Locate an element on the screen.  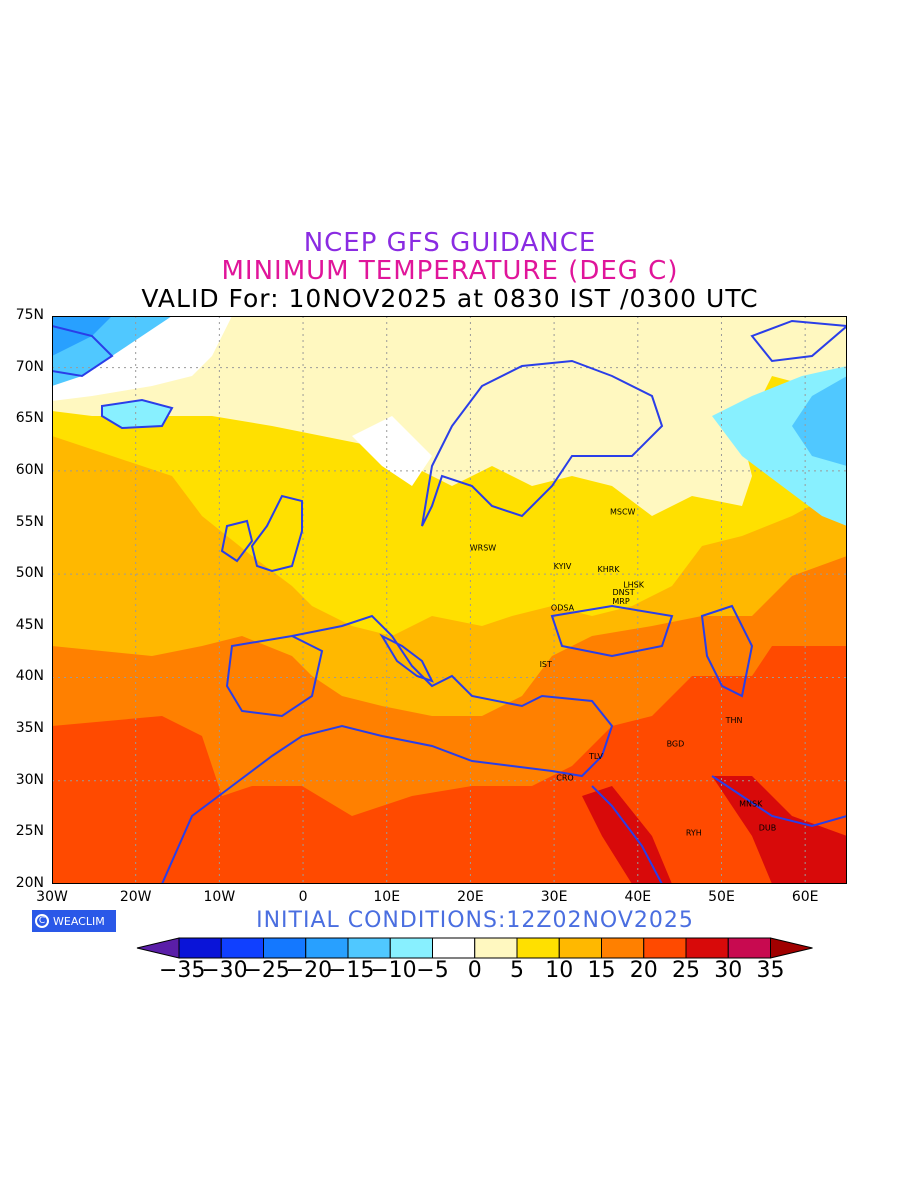
band-cold-iceland is located at coordinates (137, 414).